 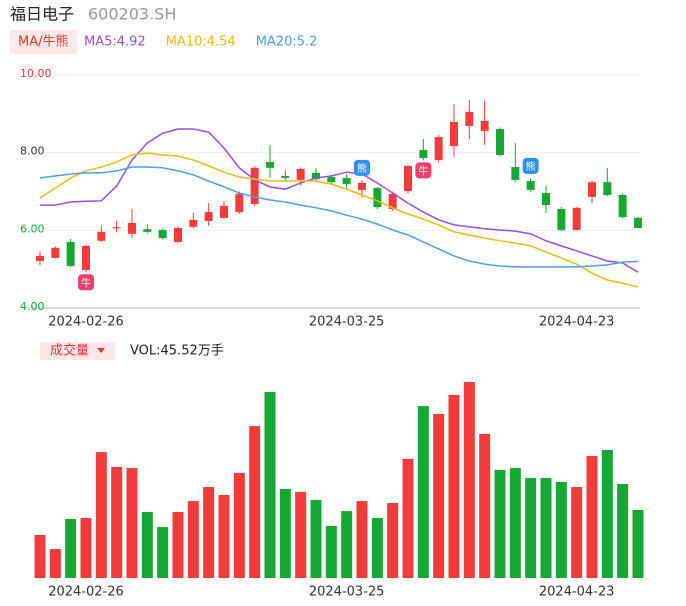 I want to click on y-tick-label: 10.00, so click(x=36, y=73).